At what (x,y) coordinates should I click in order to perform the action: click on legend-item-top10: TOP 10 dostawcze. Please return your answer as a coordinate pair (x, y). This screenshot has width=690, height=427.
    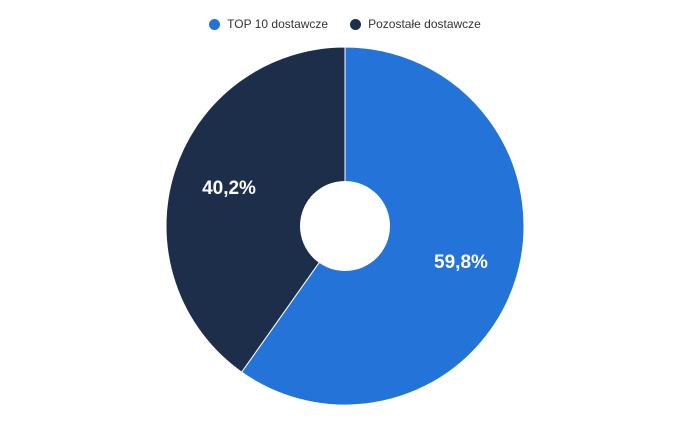
    Looking at the image, I should click on (268, 24).